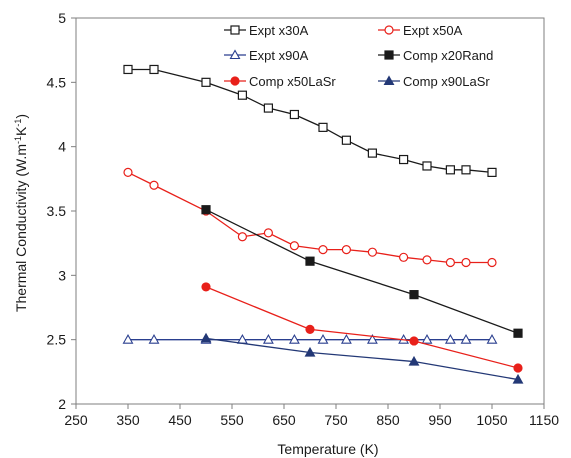 This screenshot has width=571, height=458. I want to click on y-tick-label: 5, so click(62, 18).